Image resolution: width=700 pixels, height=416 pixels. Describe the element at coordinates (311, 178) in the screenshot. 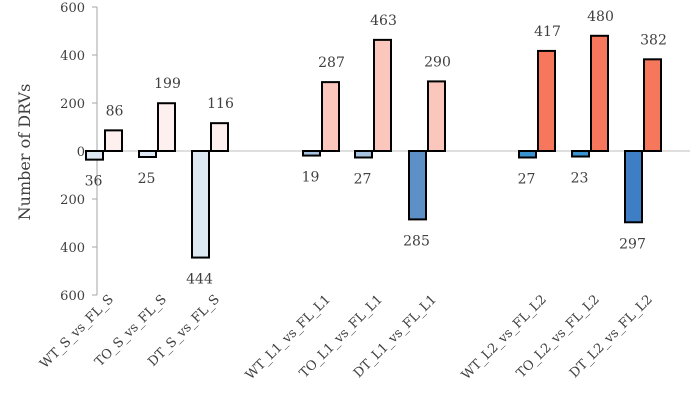

I see `down-value-label: 19` at that location.